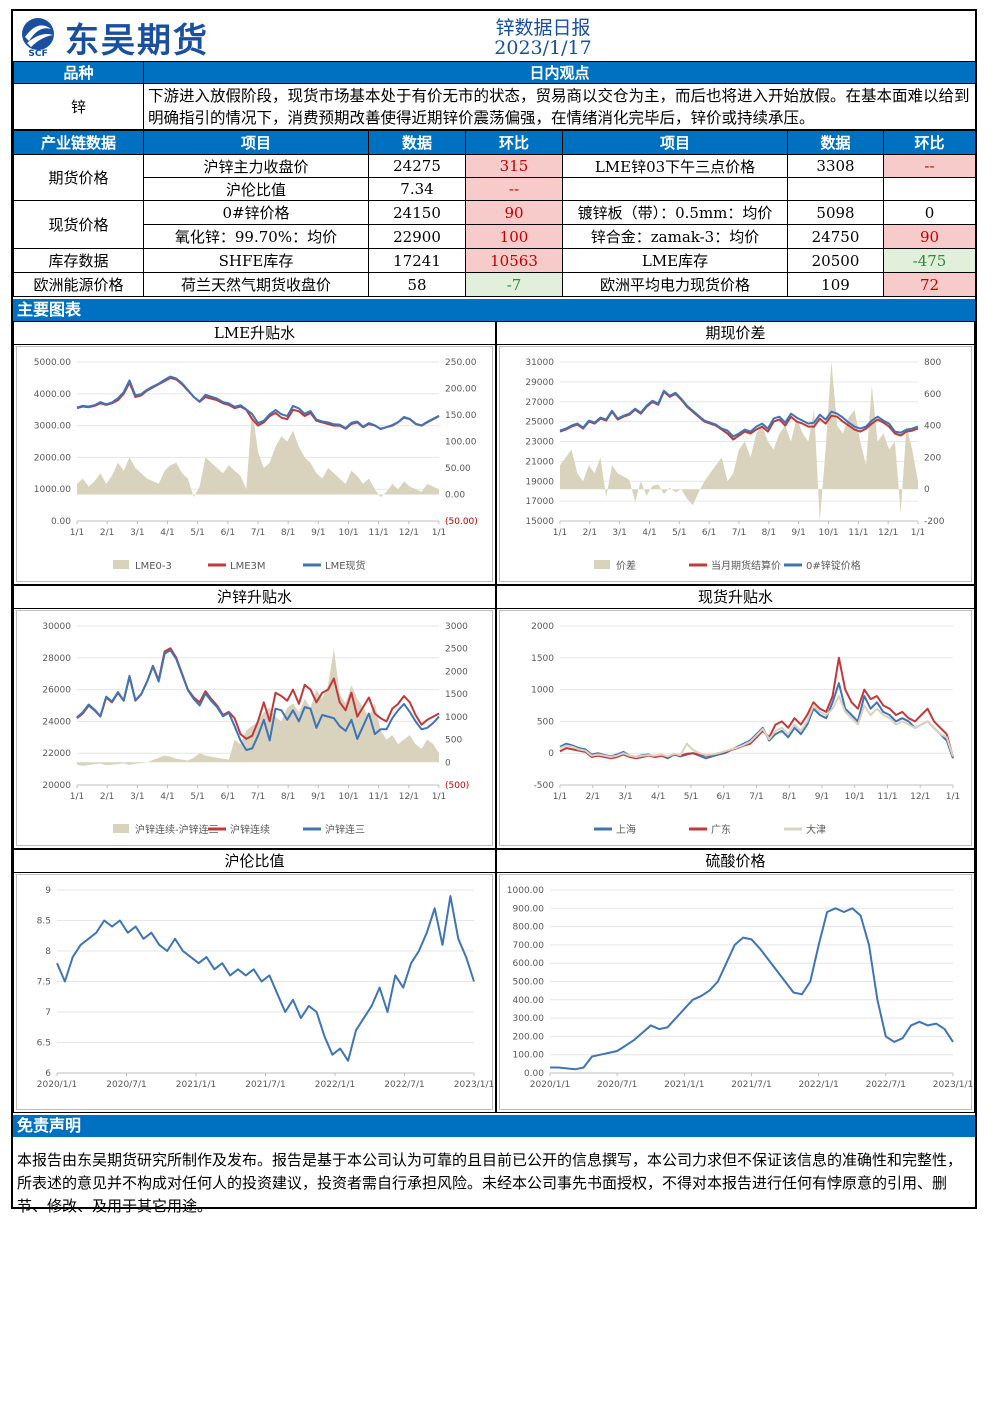  What do you see at coordinates (78, 177) in the screenshot?
I see `group-futures: 期货价格` at bounding box center [78, 177].